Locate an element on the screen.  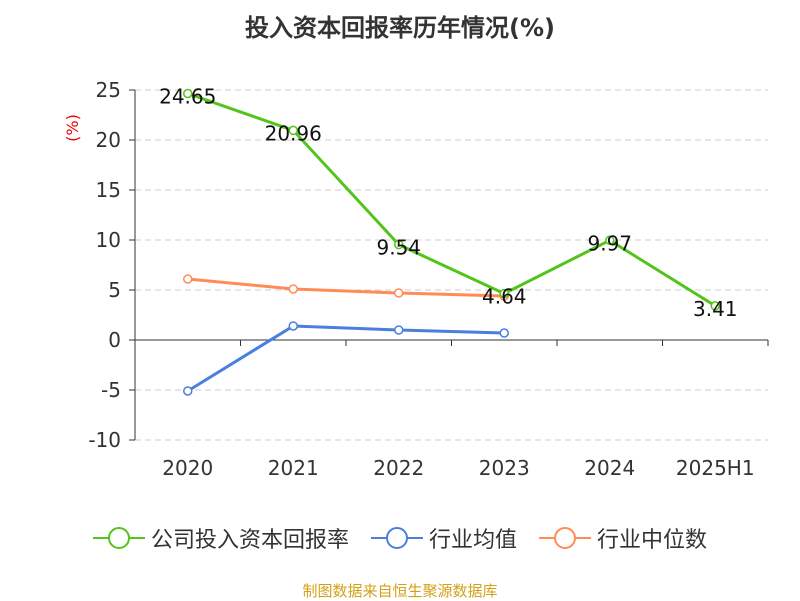
data-label: 20.96 is located at coordinates (293, 133).